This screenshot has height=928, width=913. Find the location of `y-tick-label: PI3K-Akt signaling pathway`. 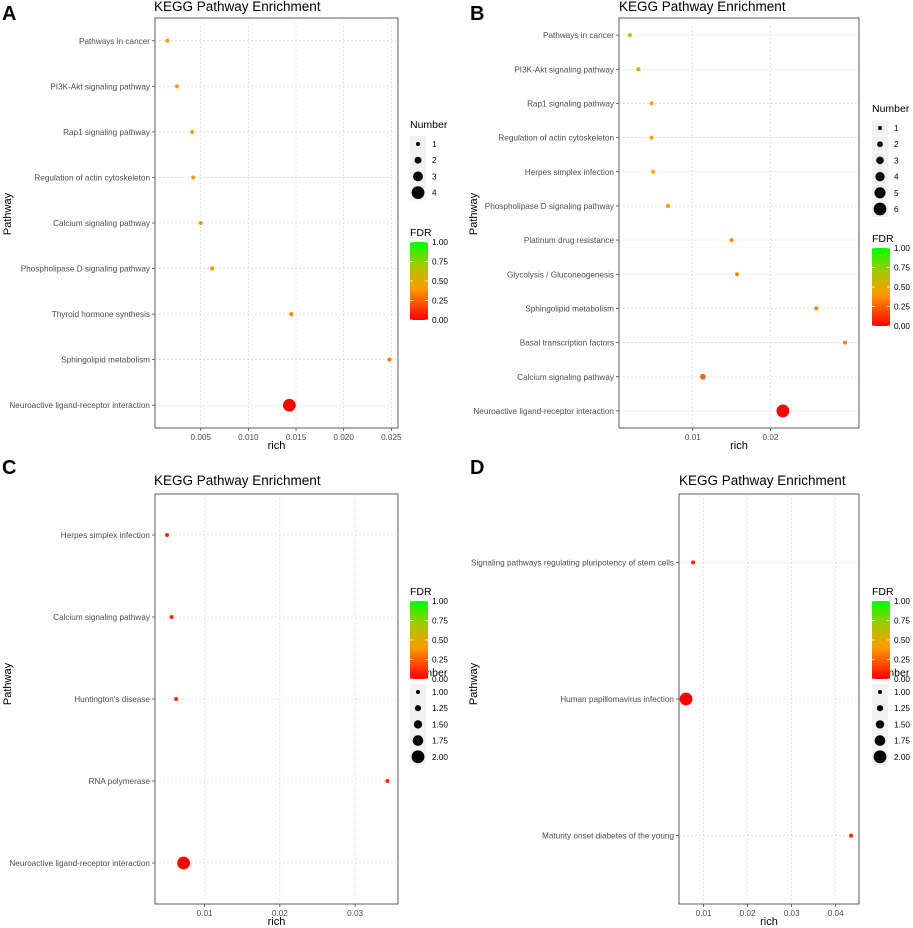

y-tick-label: PI3K-Akt signaling pathway is located at coordinates (564, 69).